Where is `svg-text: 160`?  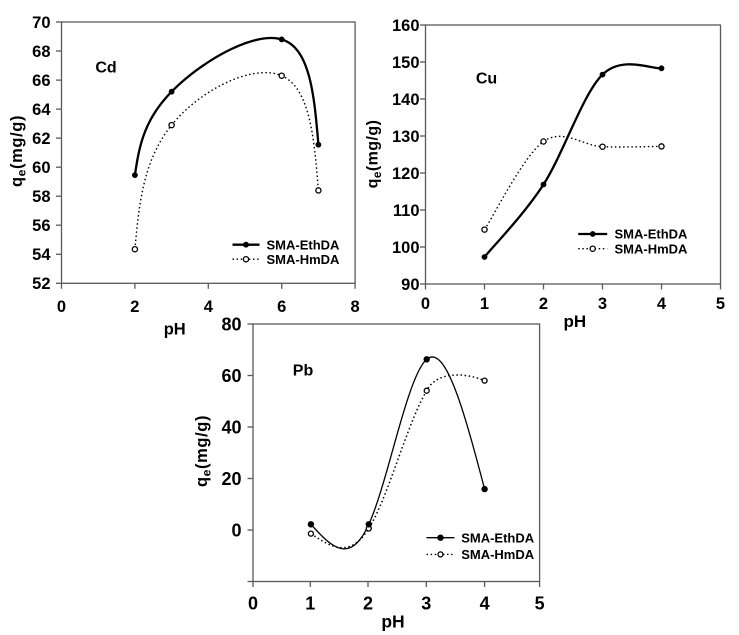 svg-text: 160 is located at coordinates (406, 26).